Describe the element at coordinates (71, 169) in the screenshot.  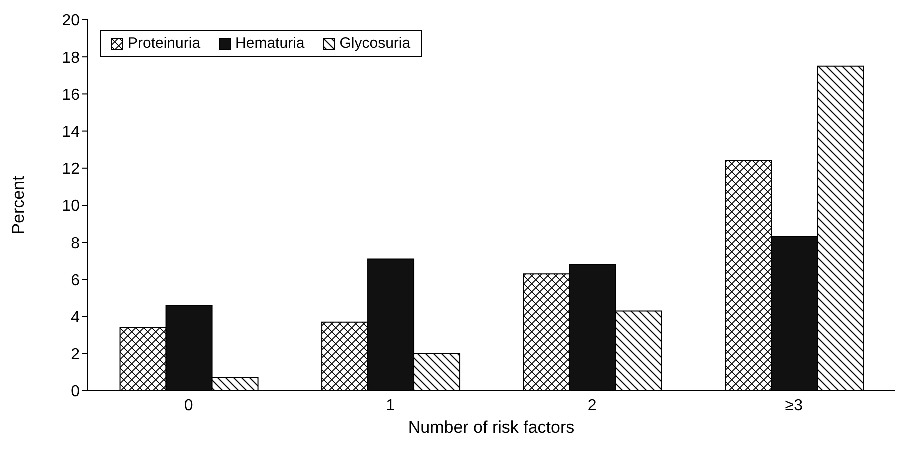
I see `y-tick-label: 12` at that location.